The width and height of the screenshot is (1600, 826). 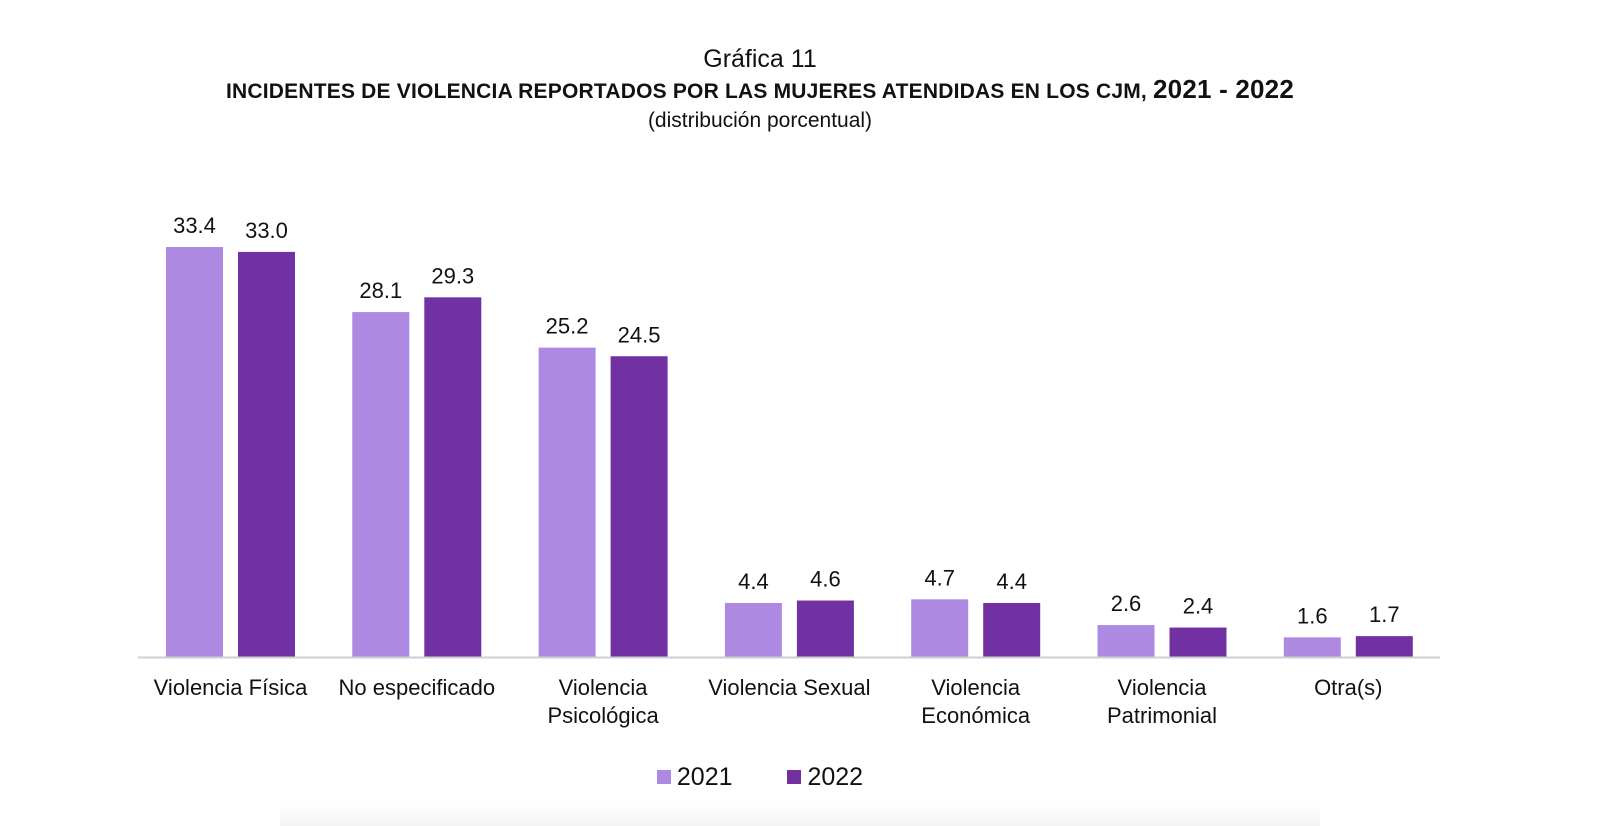 What do you see at coordinates (976, 687) in the screenshot?
I see `category-label-5-line1: Violencia` at bounding box center [976, 687].